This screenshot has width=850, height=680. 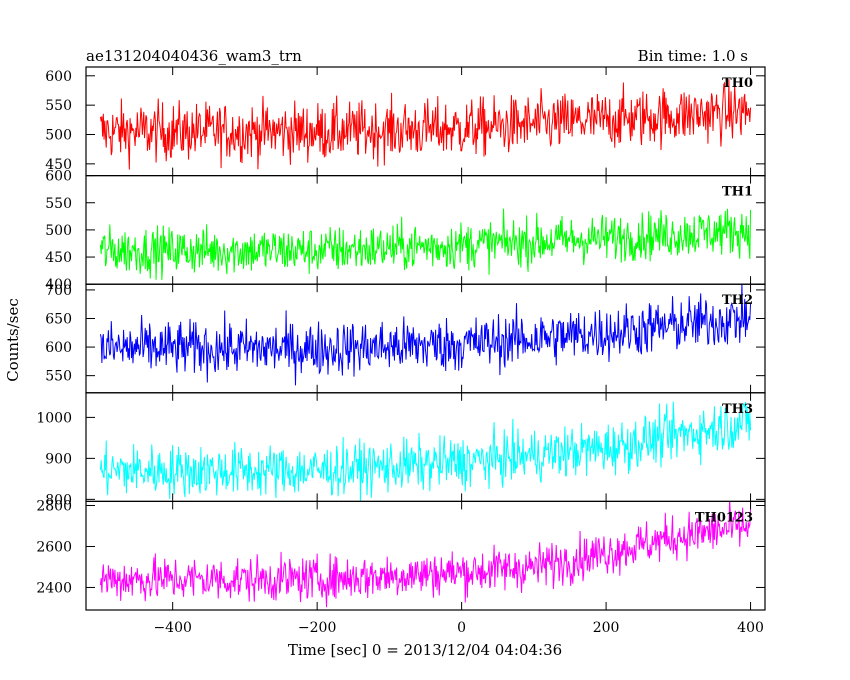 What do you see at coordinates (425, 335) in the screenshot?
I see `series-line-th2` at bounding box center [425, 335].